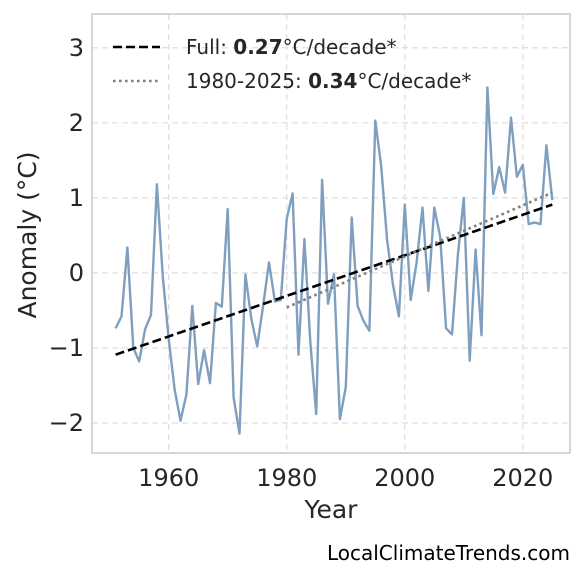 The height and width of the screenshot is (580, 585). Describe the element at coordinates (340, 47) in the screenshot. I see `legend-full-suffix: °C/decade*` at that location.